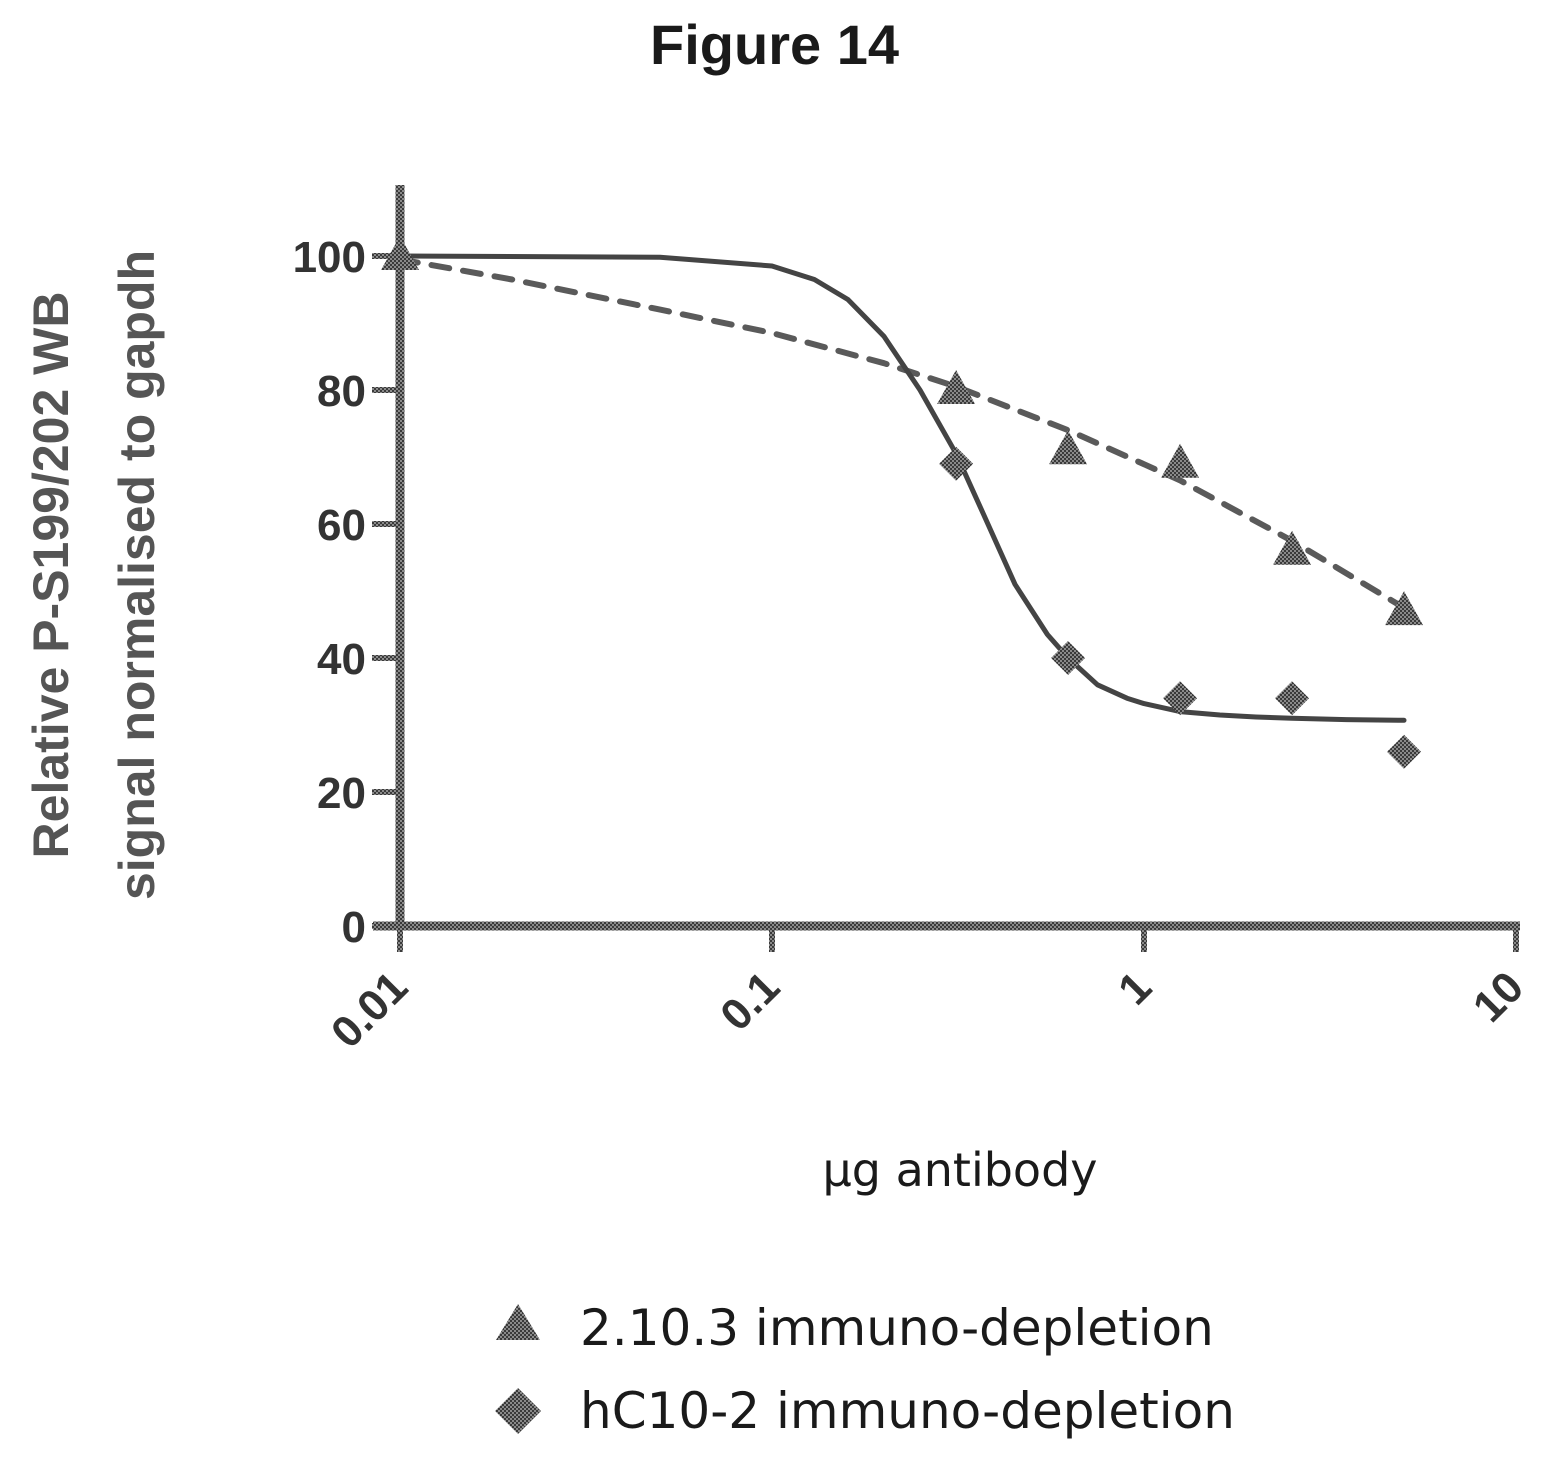  What do you see at coordinates (897, 1328) in the screenshot?
I see `legend-label-2-10-3: 2.10.3 immuno-depletion` at bounding box center [897, 1328].